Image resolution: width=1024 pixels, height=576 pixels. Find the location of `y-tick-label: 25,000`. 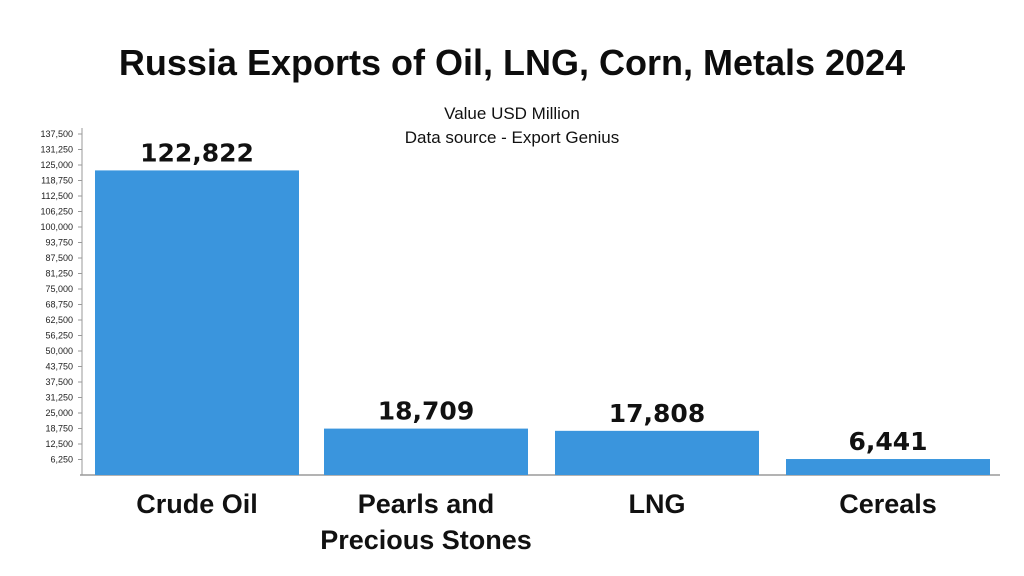

y-tick-label: 25,000 is located at coordinates (59, 413).